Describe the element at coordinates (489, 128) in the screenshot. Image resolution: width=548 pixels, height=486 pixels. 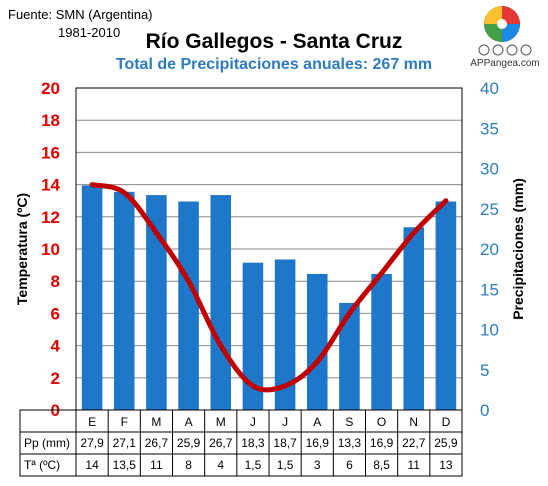
I see `right-tick-label: 35` at that location.